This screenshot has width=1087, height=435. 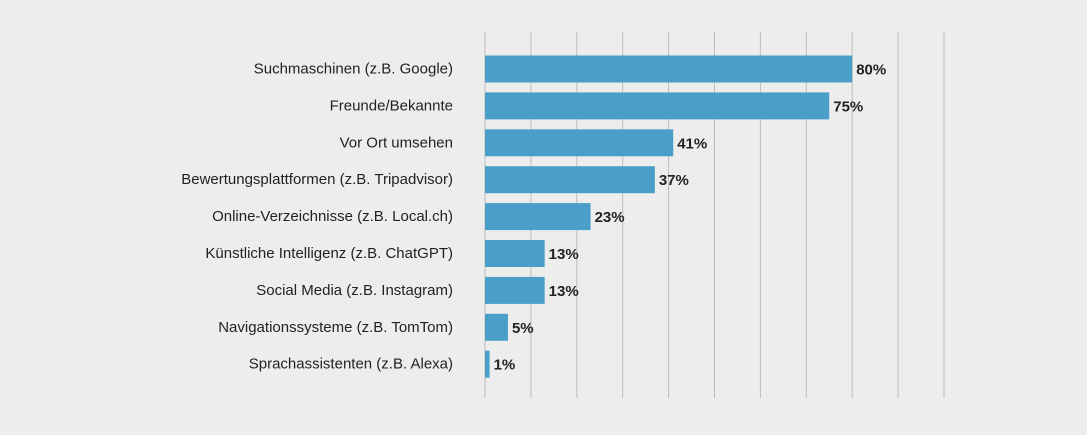 I want to click on category-label-6: Social Media (z.B. Instagram), so click(x=354, y=290).